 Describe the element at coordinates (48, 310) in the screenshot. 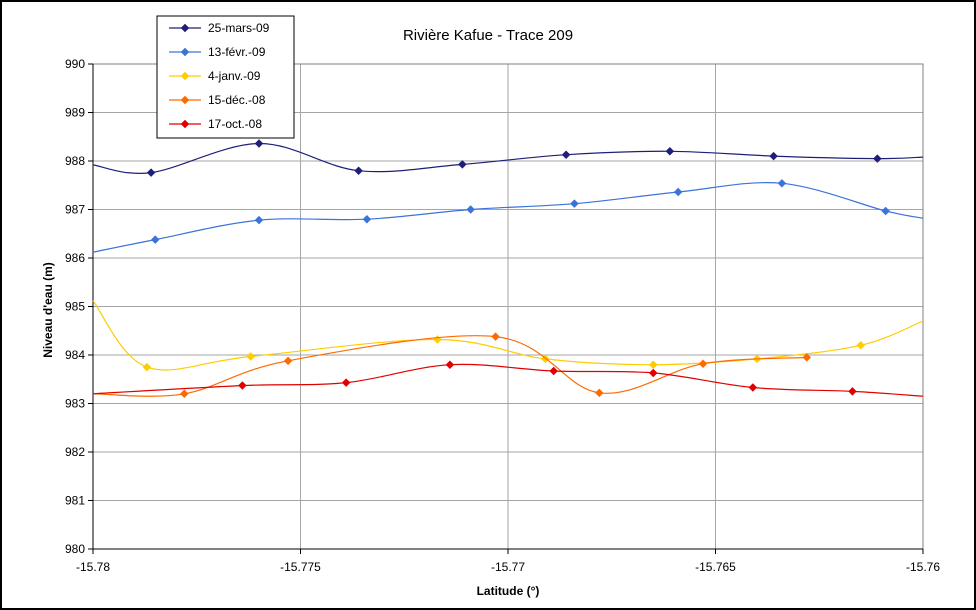

I see `y-axis-title: Niveau d'eau (m)` at that location.